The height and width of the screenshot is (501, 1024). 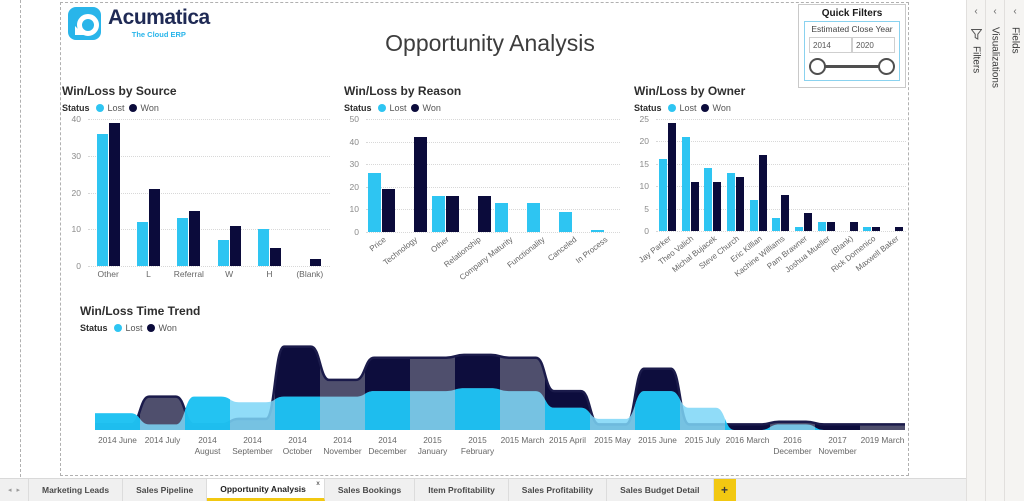 I want to click on slider-handle-min, so click(x=817, y=66).